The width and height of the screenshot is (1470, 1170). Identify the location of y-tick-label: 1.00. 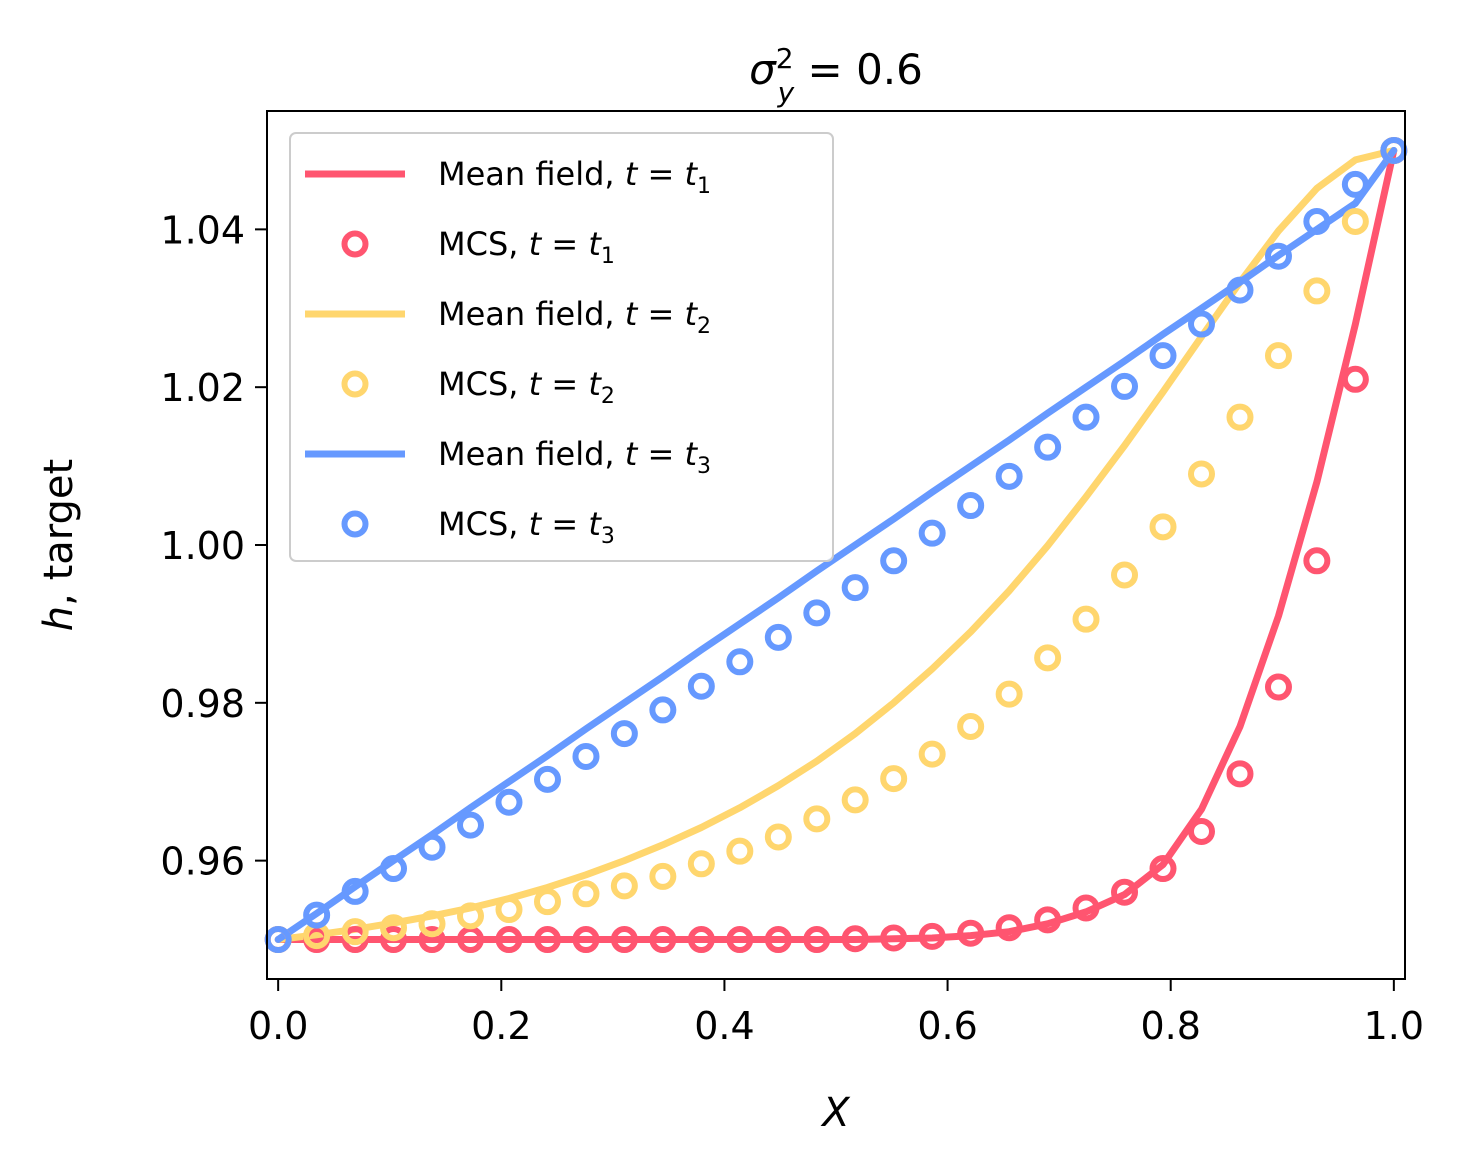
(202, 546).